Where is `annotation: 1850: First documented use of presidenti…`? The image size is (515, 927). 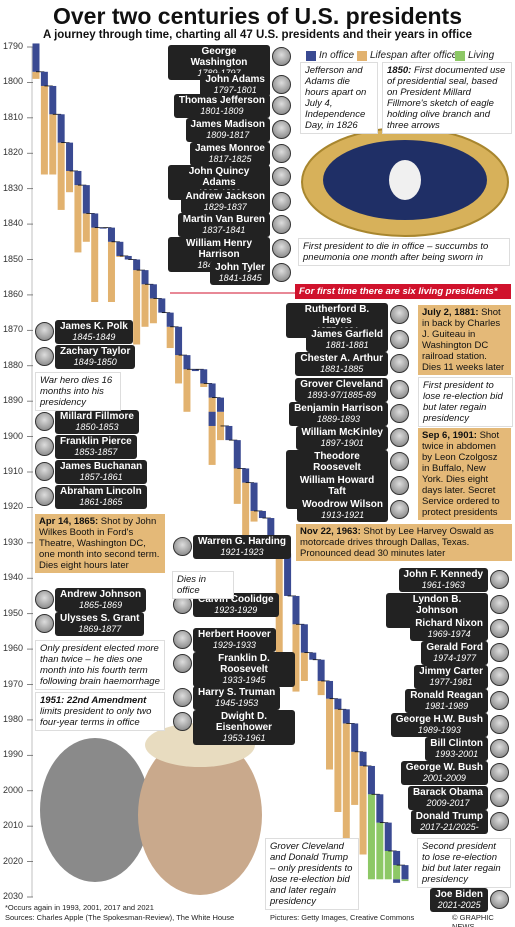 annotation: 1850: First documented use of presidenti… is located at coordinates (447, 98).